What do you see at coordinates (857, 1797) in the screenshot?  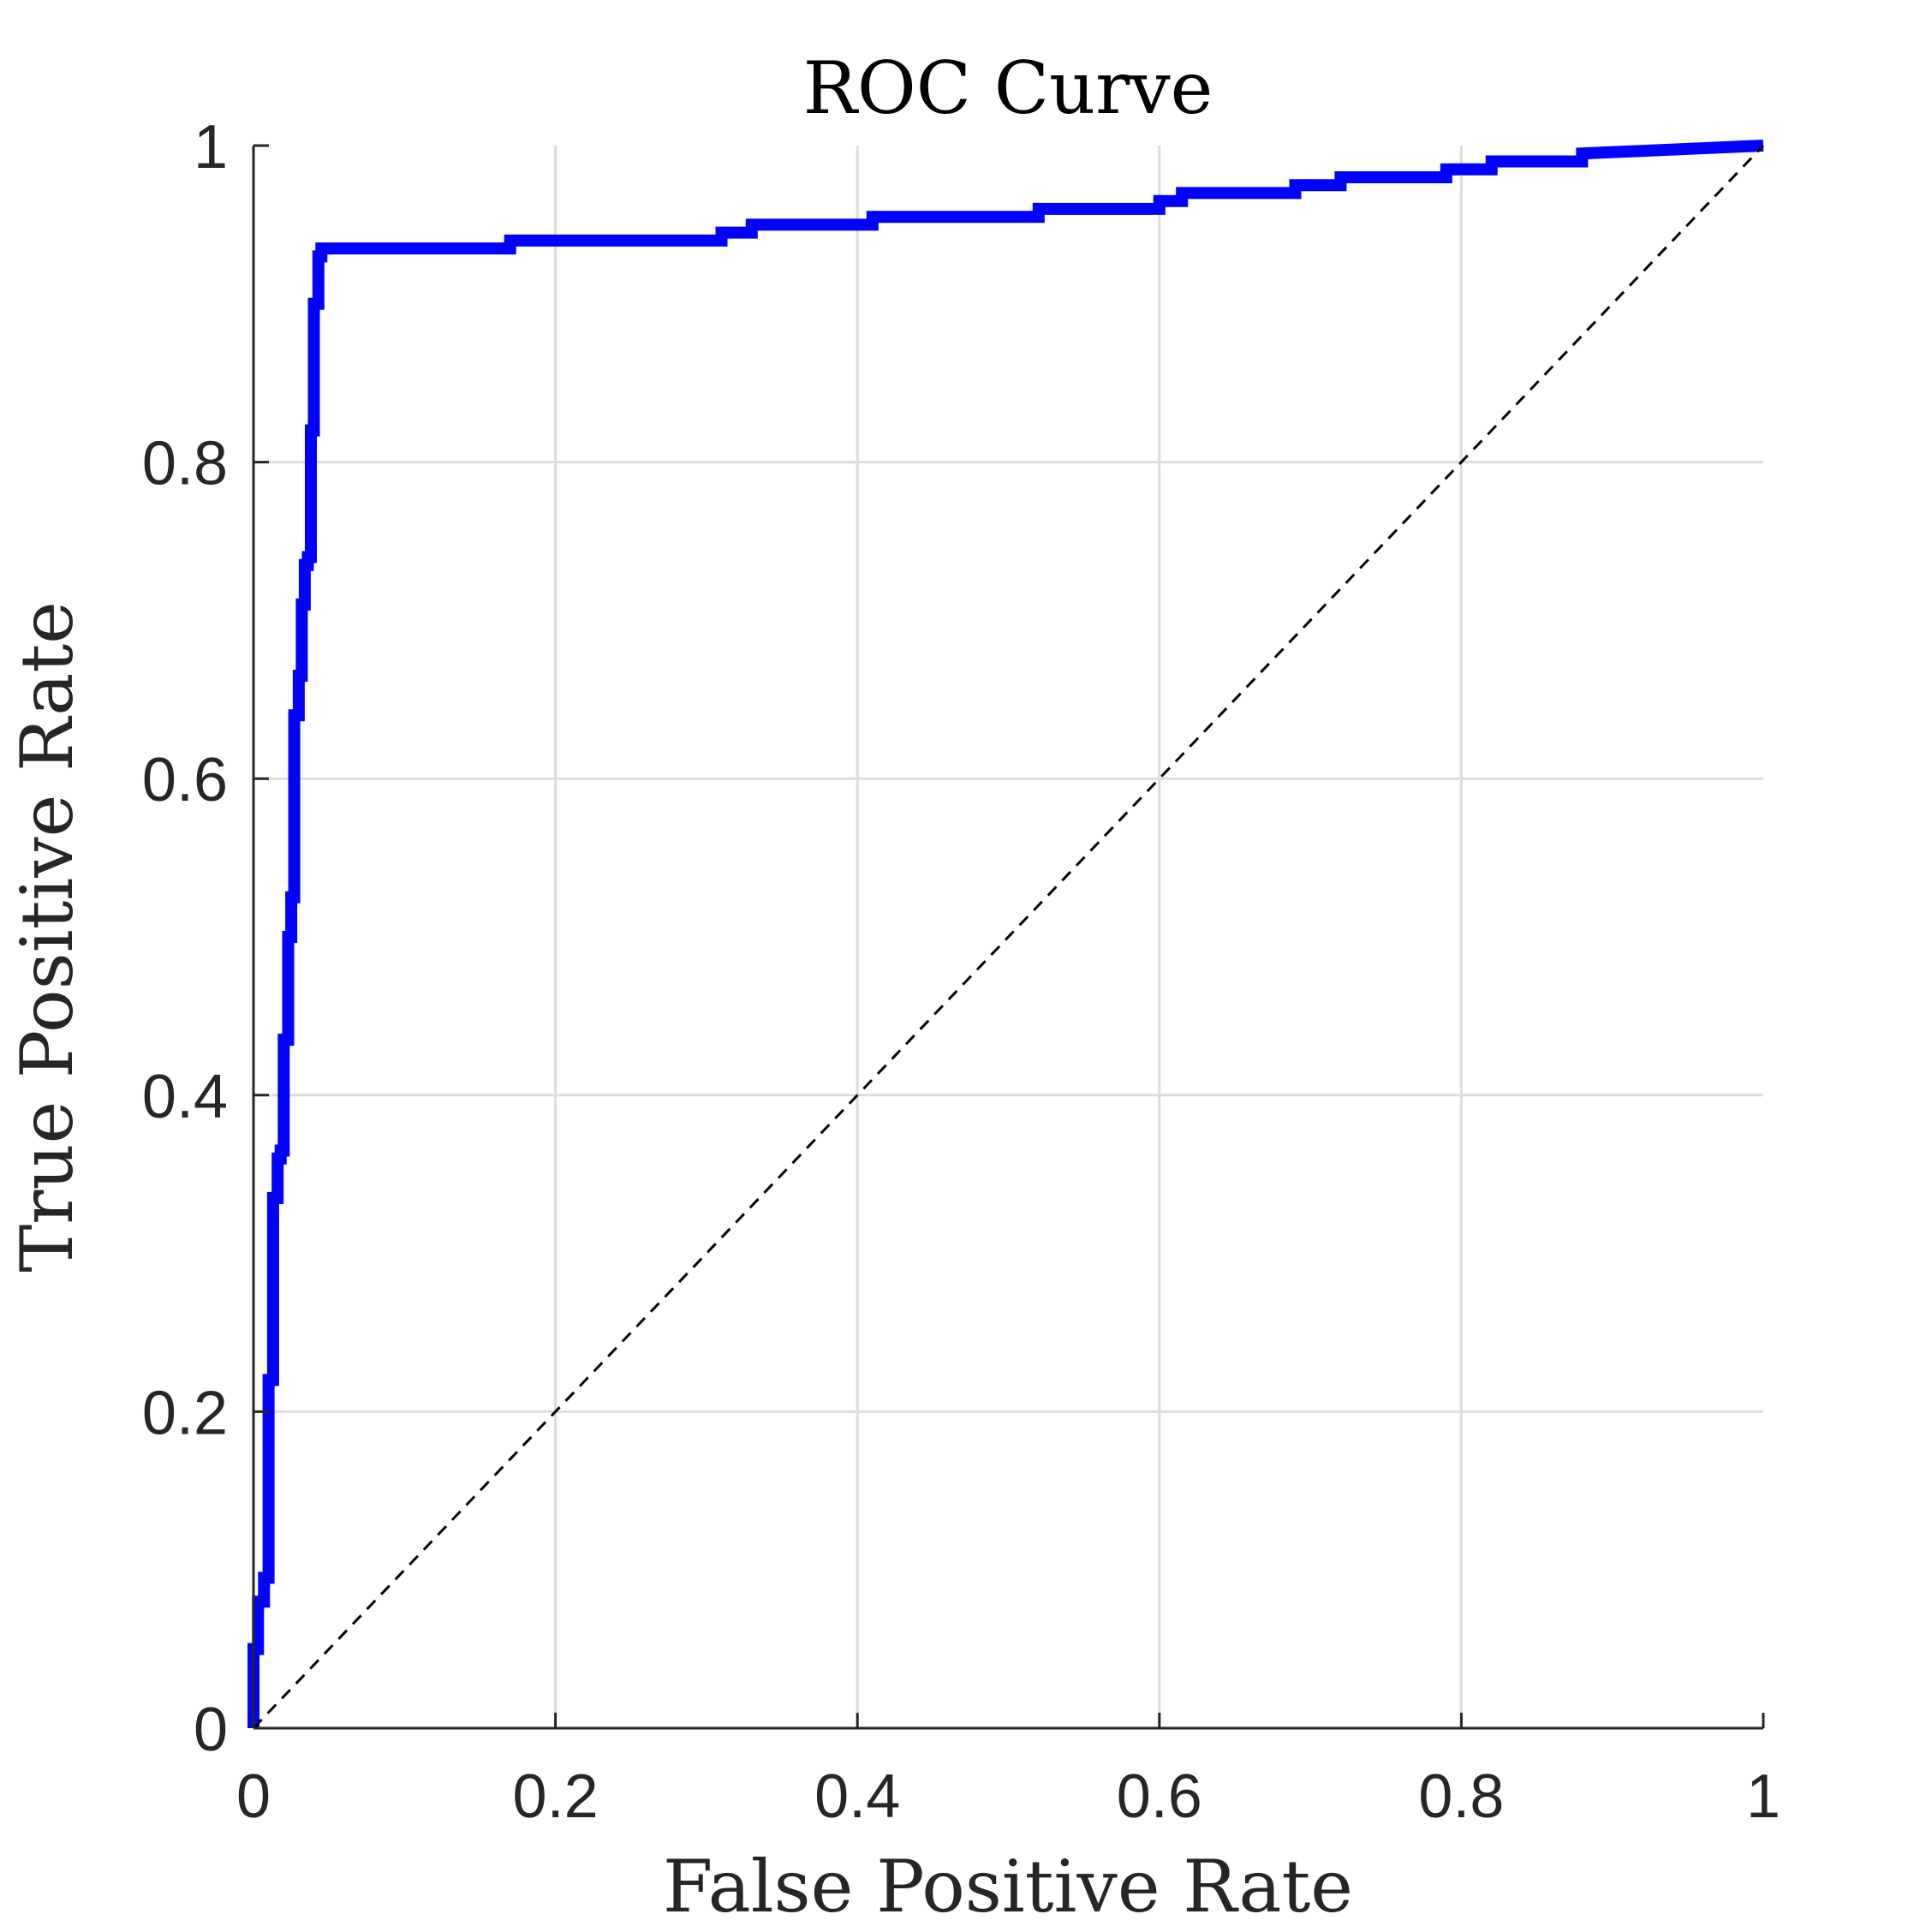 I see `x-tick-label-2: 0.4` at bounding box center [857, 1797].